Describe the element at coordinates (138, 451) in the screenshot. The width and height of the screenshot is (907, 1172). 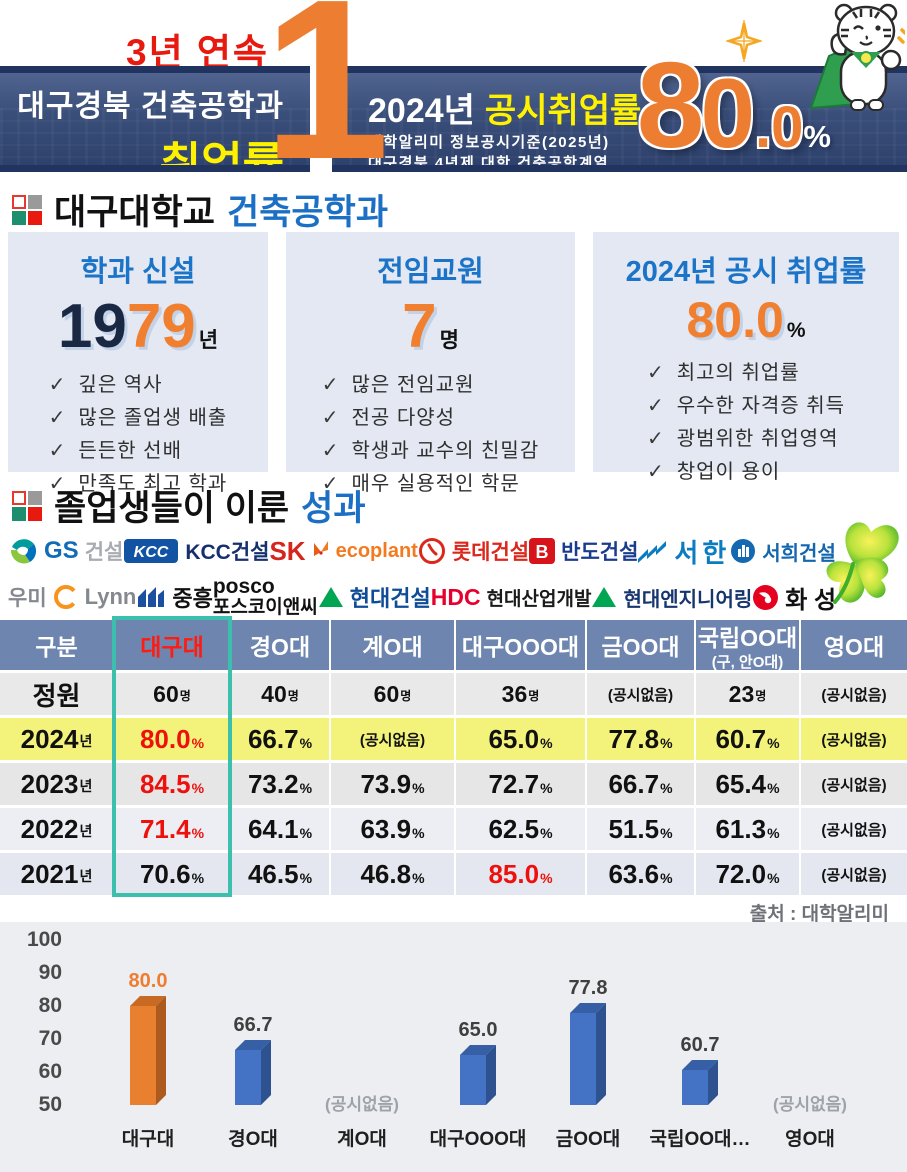
I see `check-item: ✓ 든든한 선배` at that location.